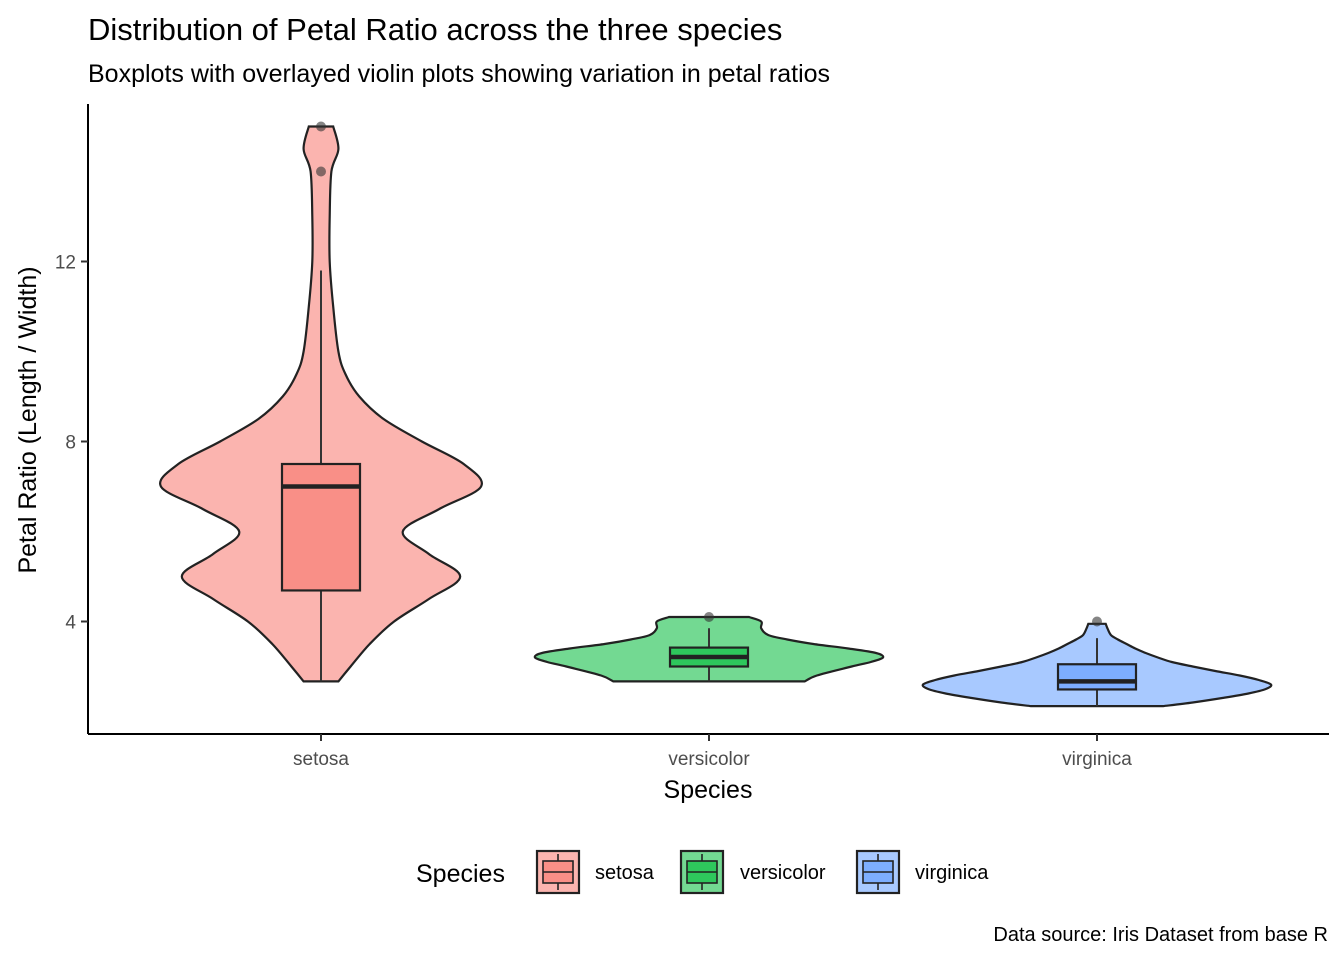 Image resolution: width=1344 pixels, height=960 pixels. I want to click on y-axis-title: Petal Ratio (Length / Width), so click(28, 419).